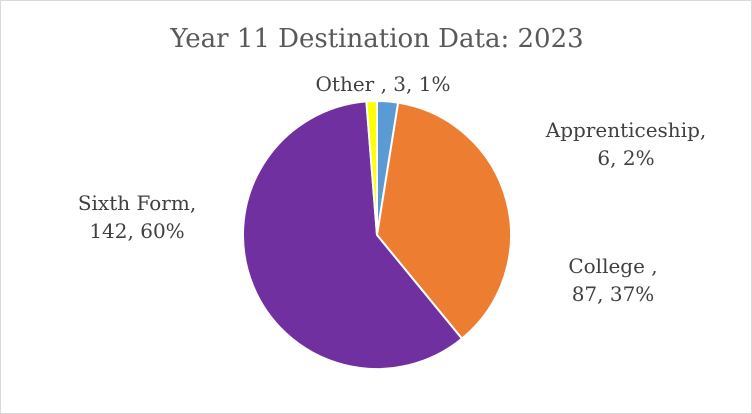 This screenshot has width=752, height=414. Describe the element at coordinates (137, 203) in the screenshot. I see `data-label-sixth-form-line1: Sixth Form,` at that location.